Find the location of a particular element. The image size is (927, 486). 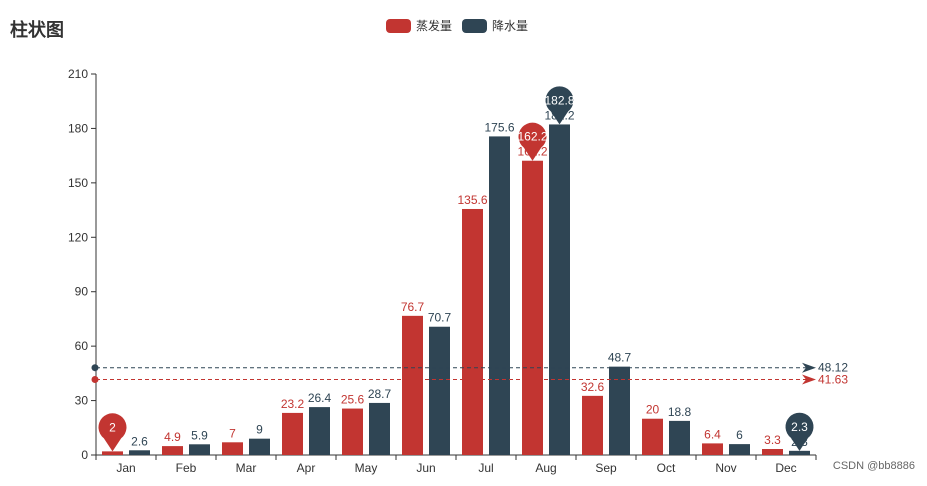

data-label: 2.6 is located at coordinates (139, 441).